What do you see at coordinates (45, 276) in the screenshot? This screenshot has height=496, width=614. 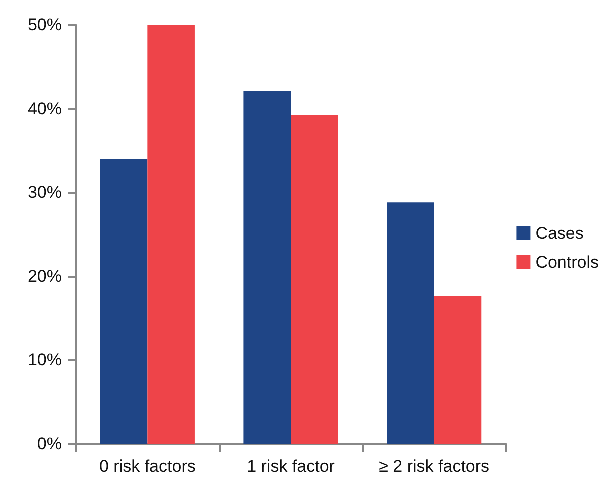 I see `y-tick-label: 20%` at bounding box center [45, 276].